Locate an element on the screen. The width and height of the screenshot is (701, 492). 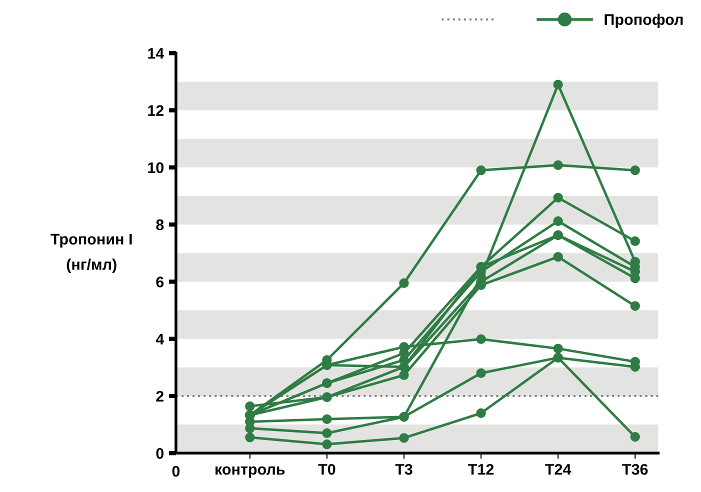
y-tick-label: 6 is located at coordinates (160, 282).